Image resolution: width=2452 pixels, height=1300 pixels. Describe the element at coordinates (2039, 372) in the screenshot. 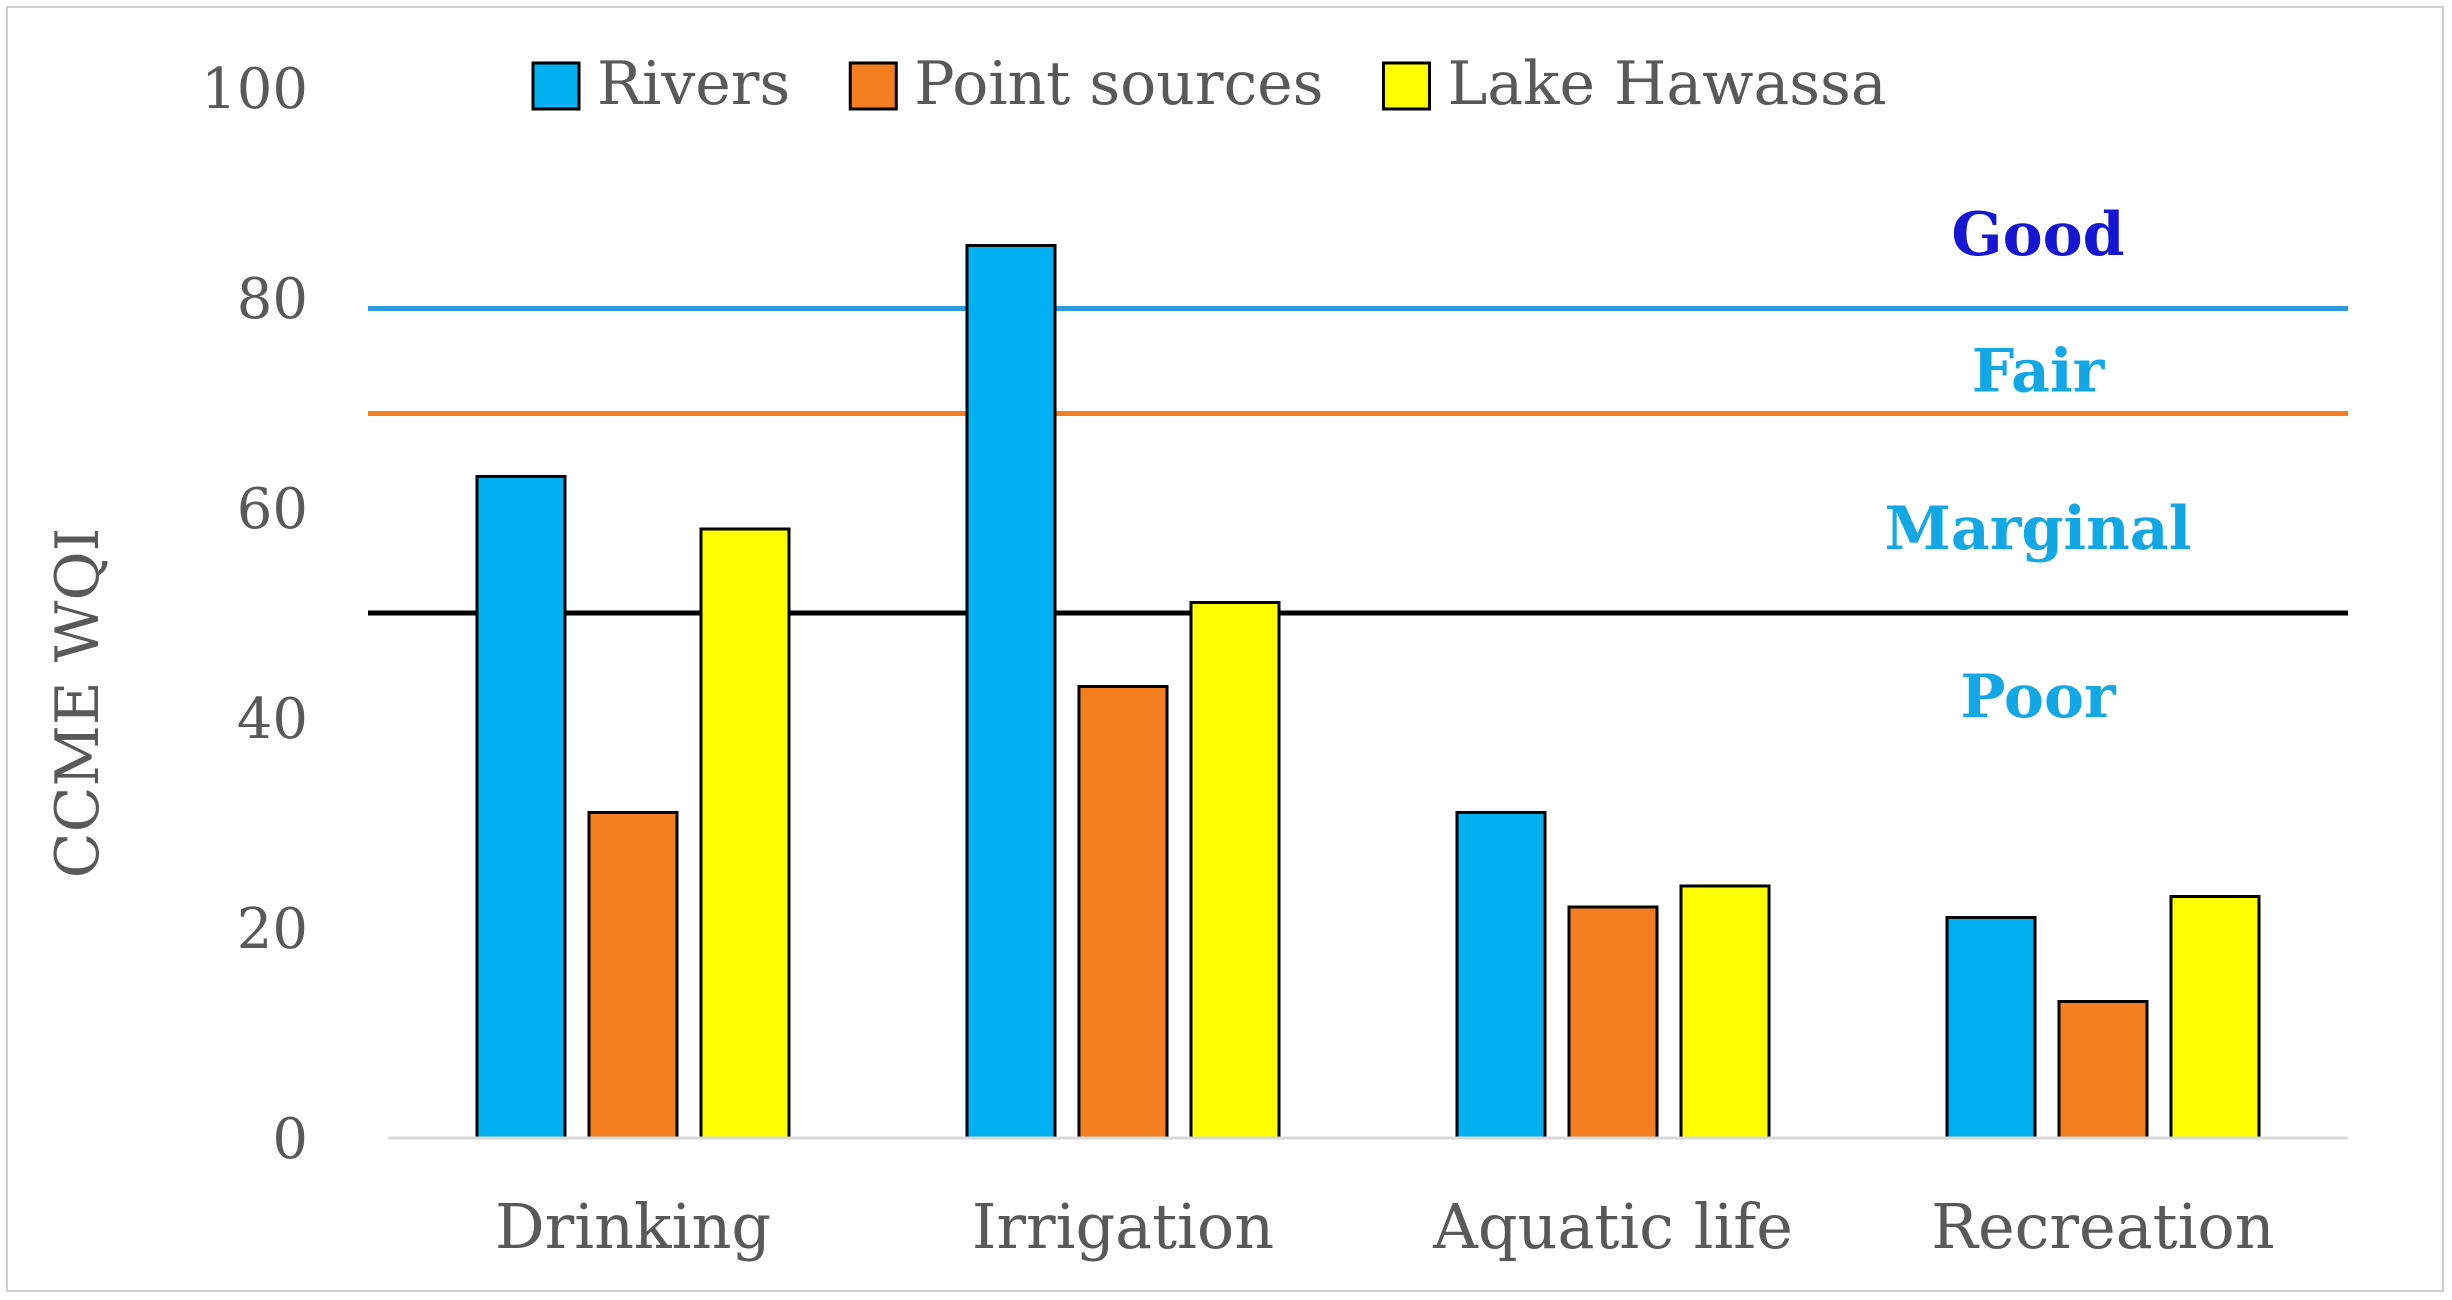

I see `zone-label-fair: Fair` at that location.